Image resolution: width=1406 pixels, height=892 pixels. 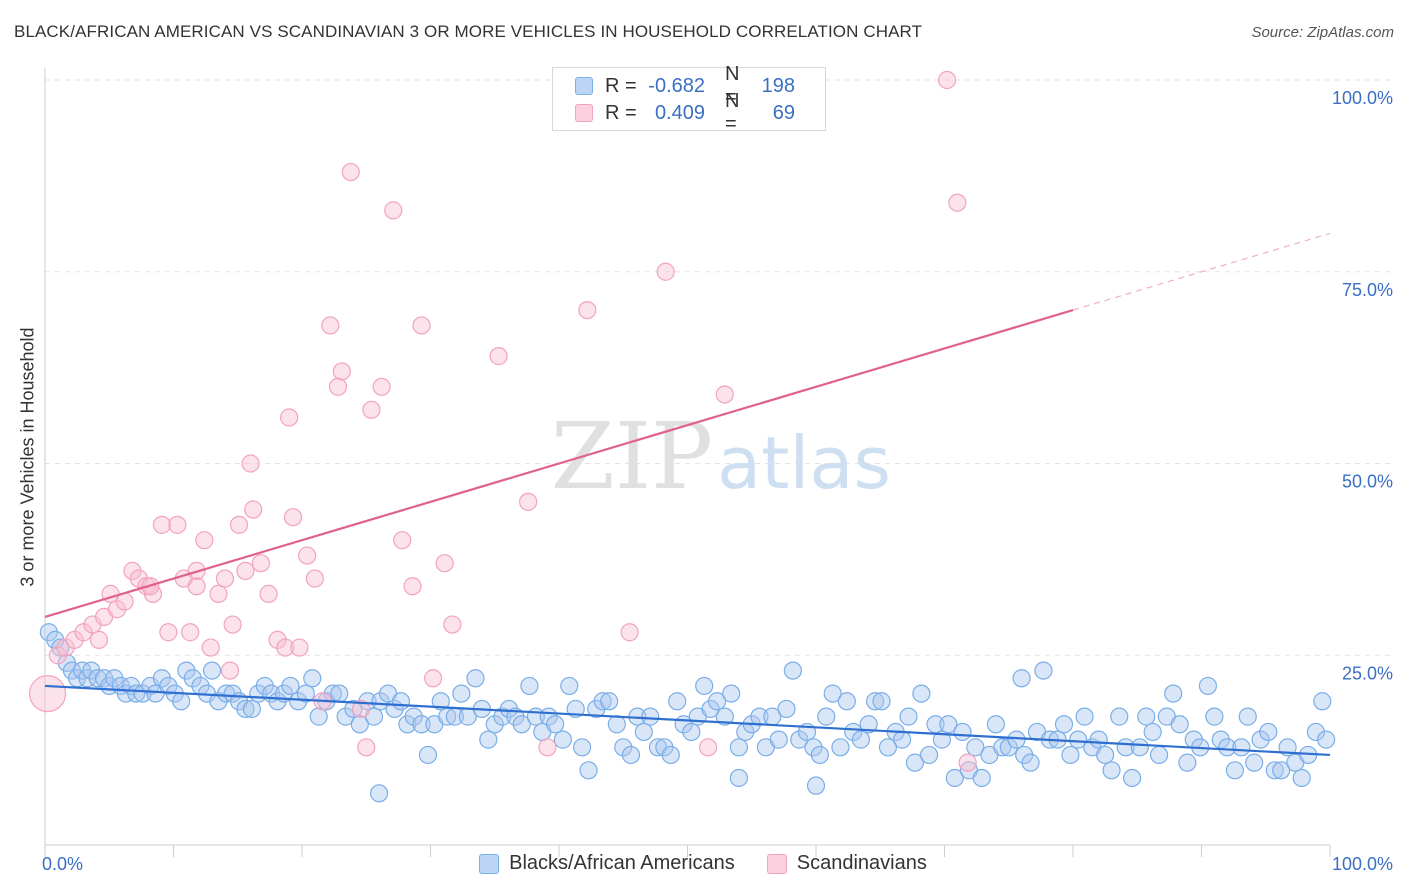 What do you see at coordinates (607, 863) in the screenshot?
I see `legend-item-blacks: Blacks/African Americans` at bounding box center [607, 863].